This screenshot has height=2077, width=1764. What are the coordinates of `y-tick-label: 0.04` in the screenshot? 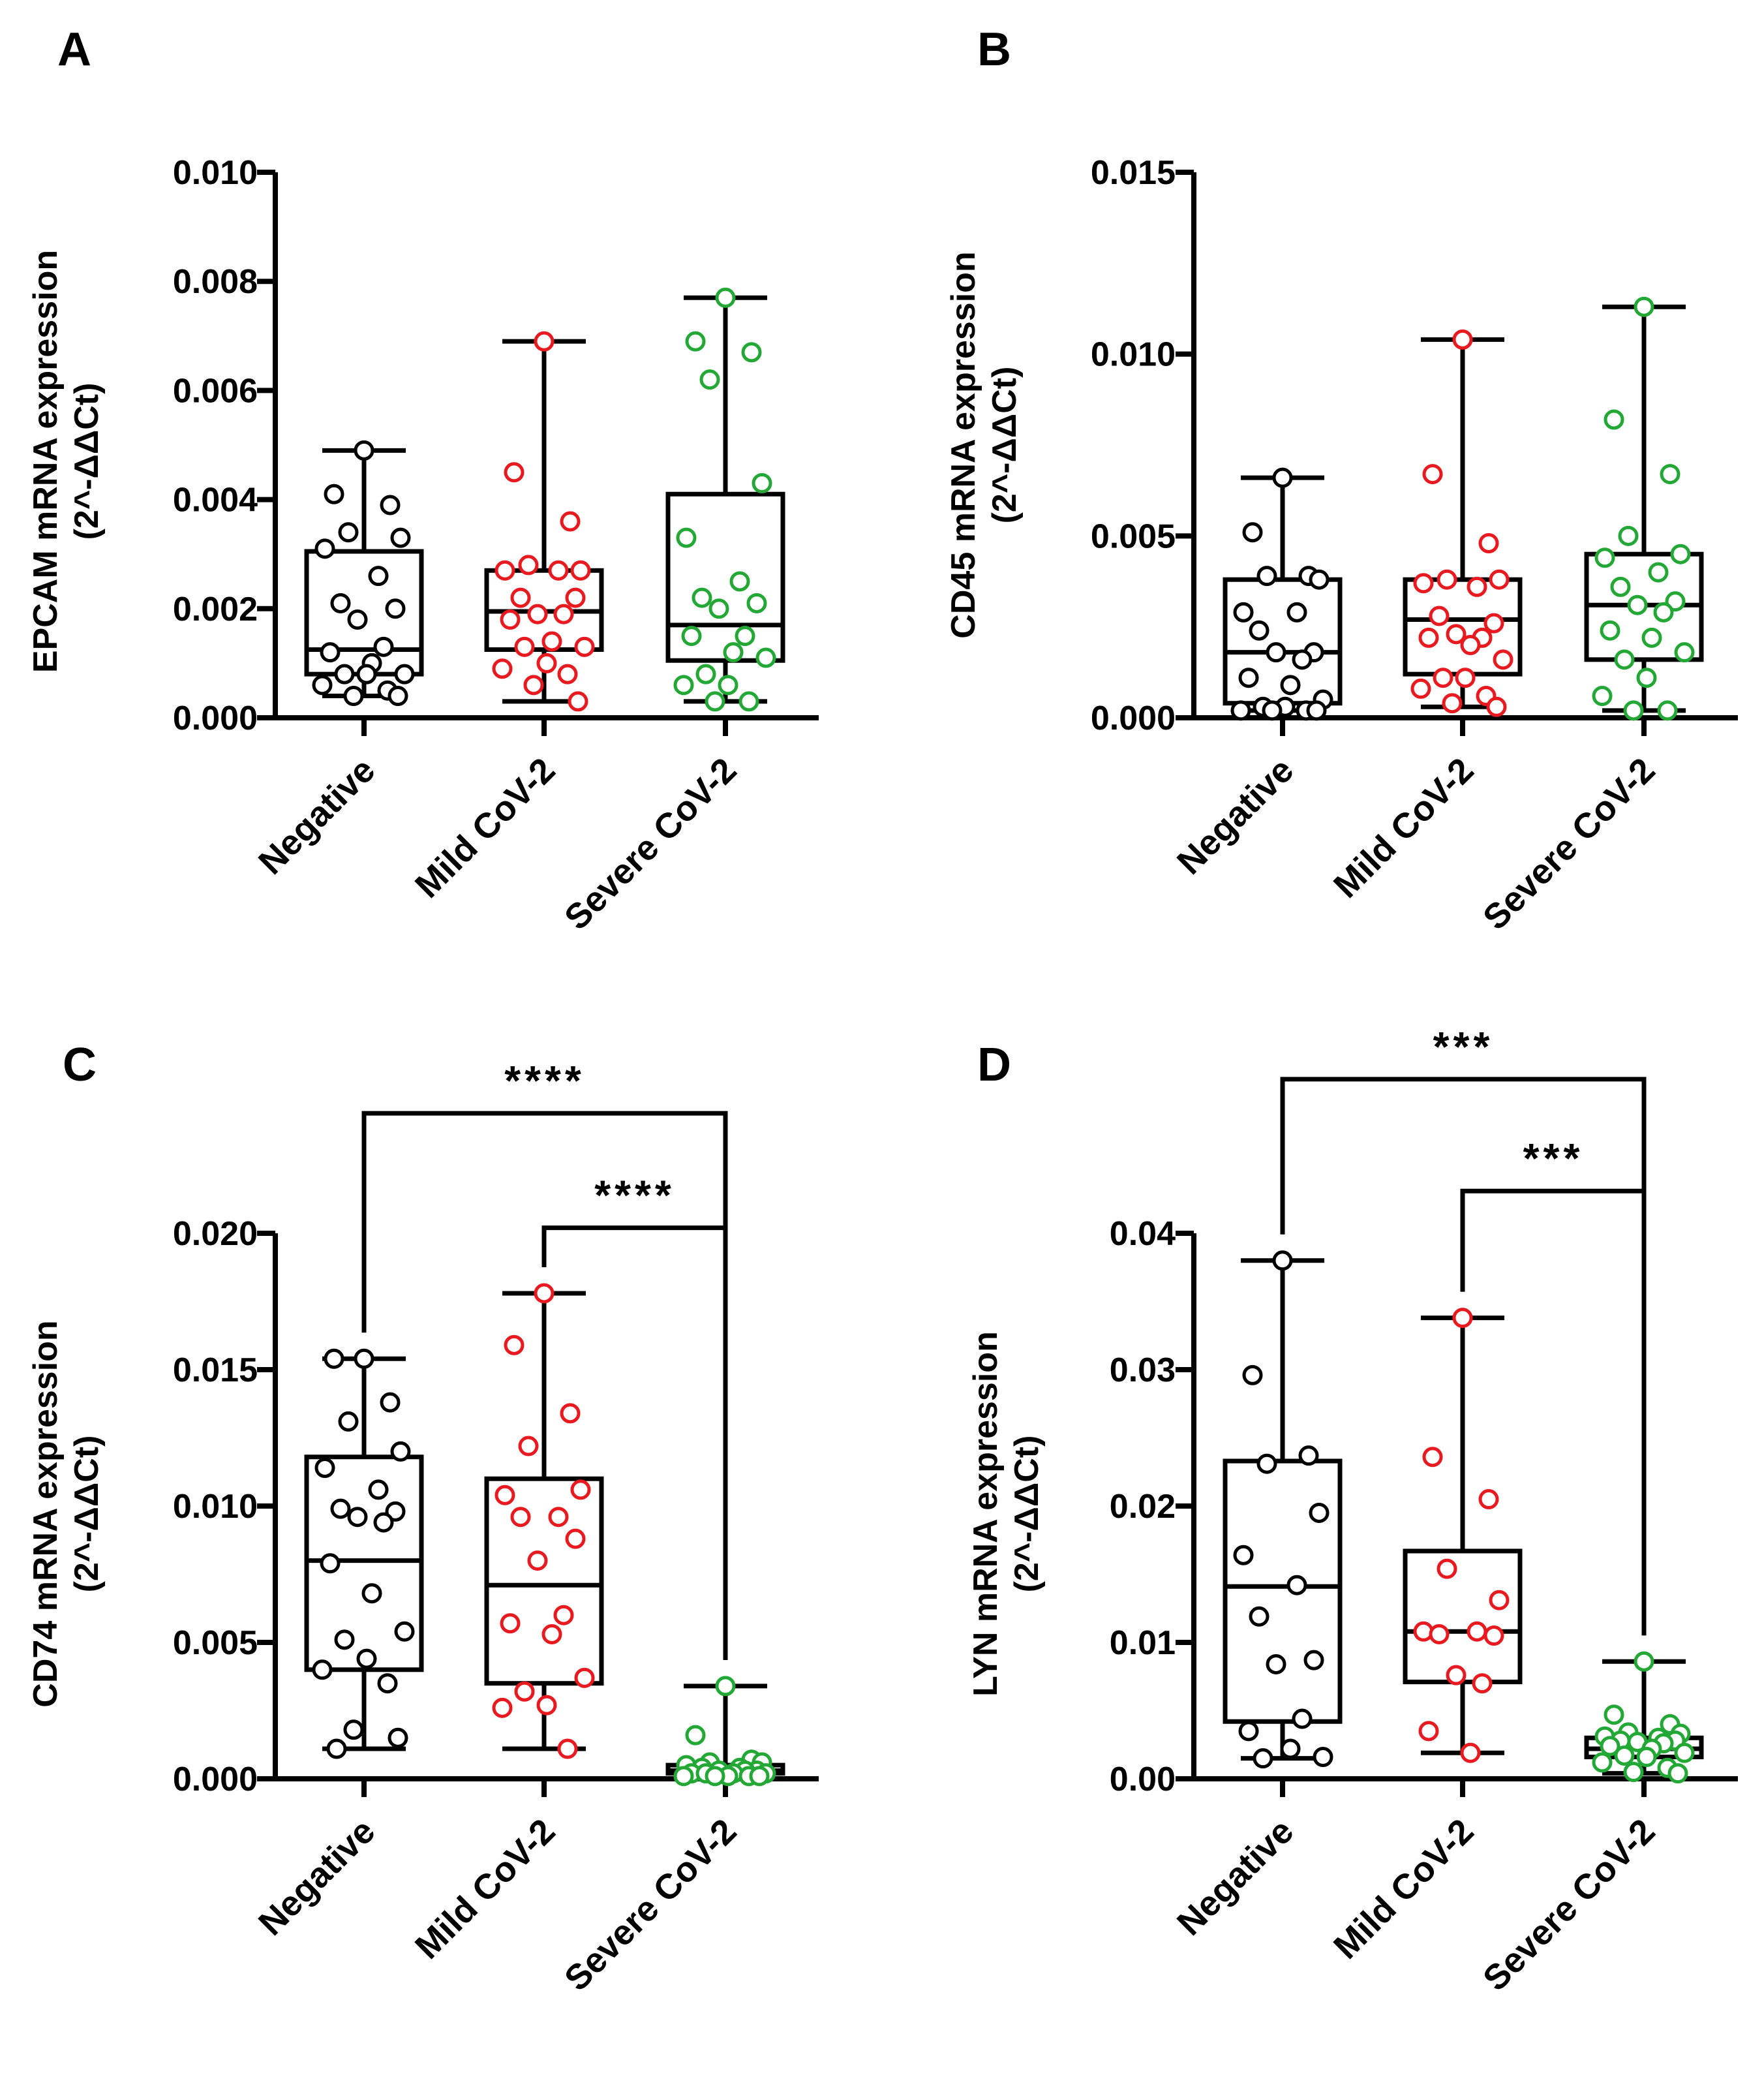 It's located at (1143, 1234).